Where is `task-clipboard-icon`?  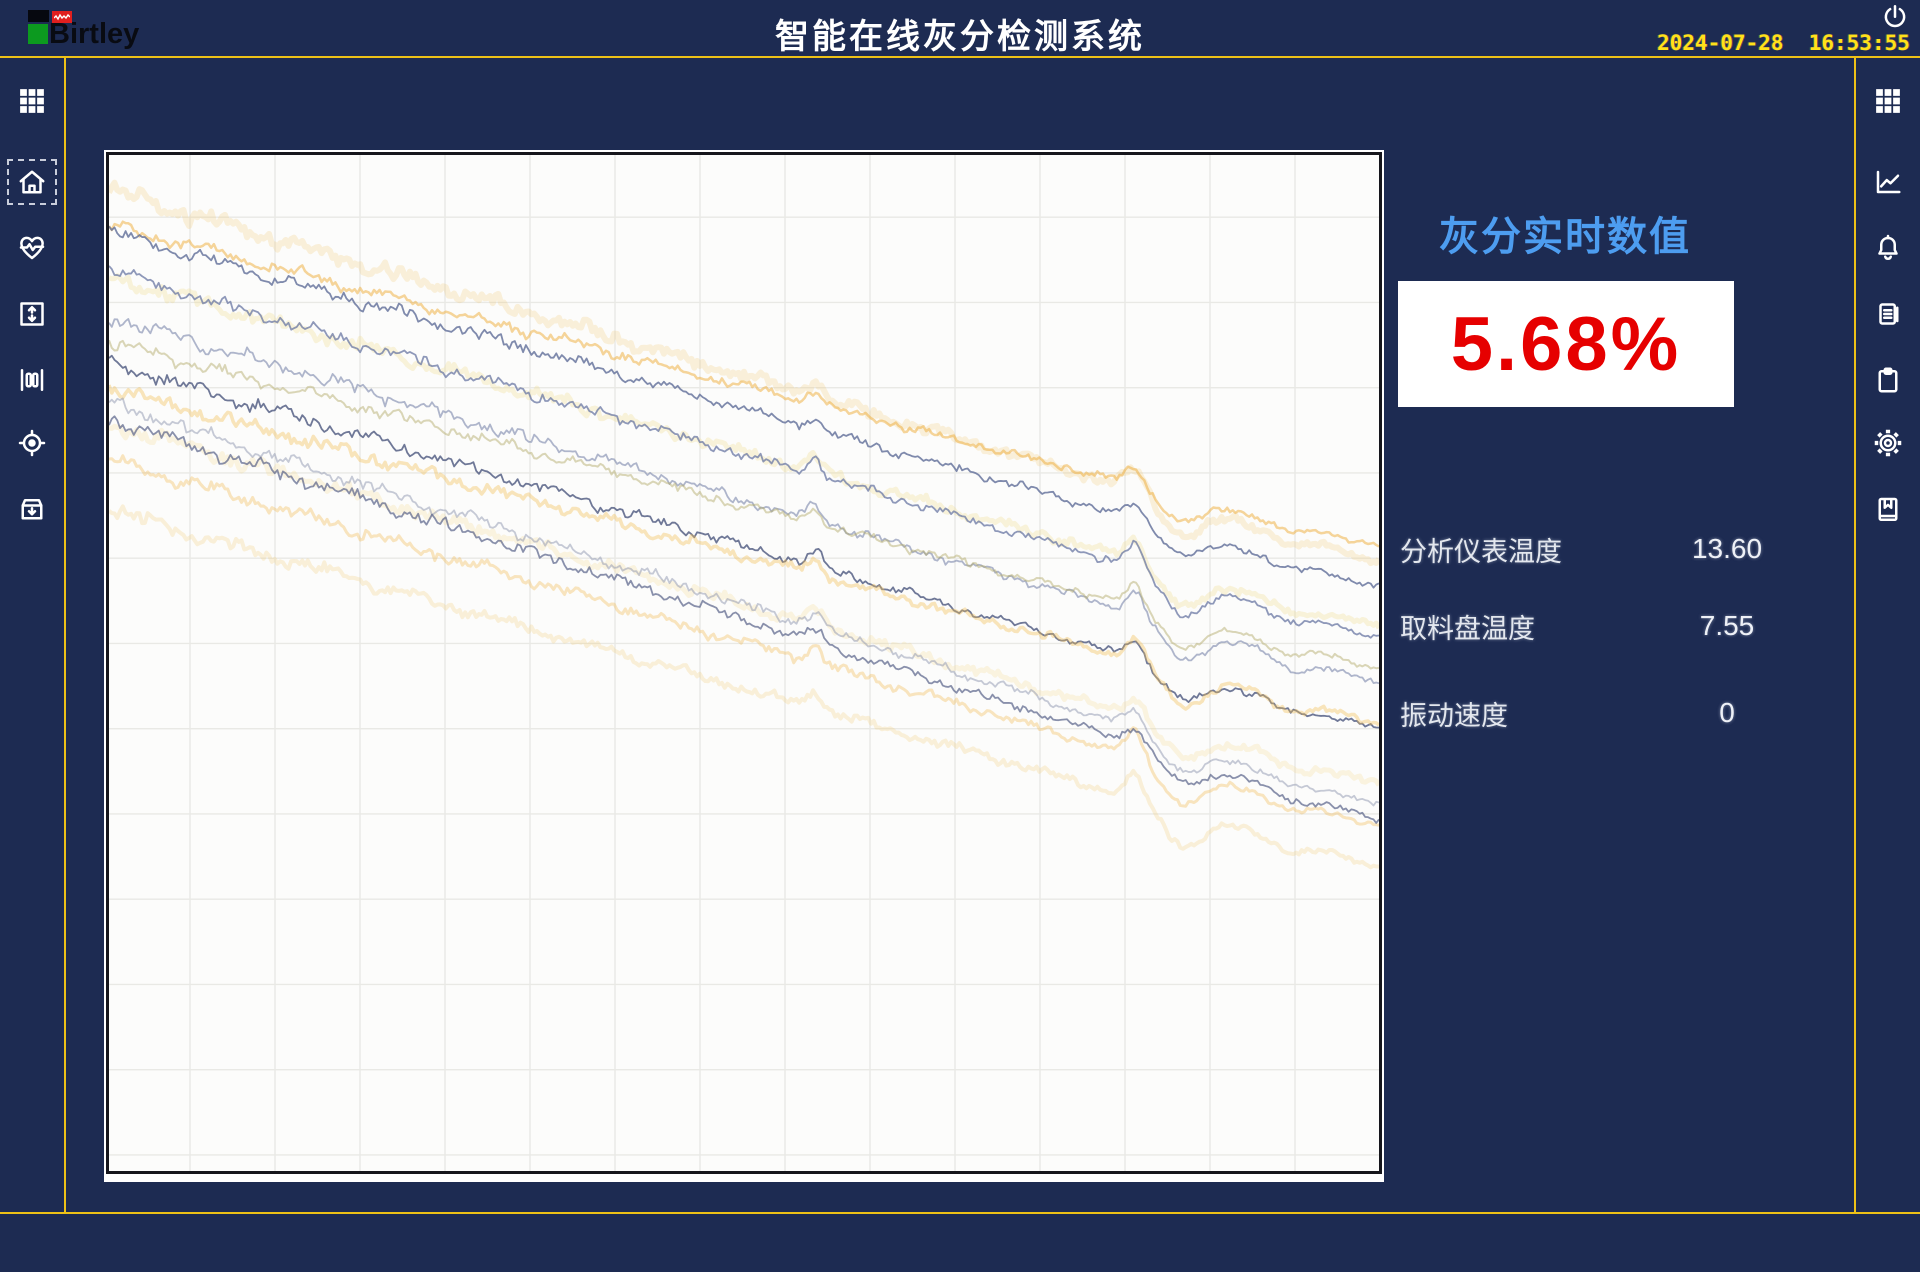
task-clipboard-icon is located at coordinates (1888, 380).